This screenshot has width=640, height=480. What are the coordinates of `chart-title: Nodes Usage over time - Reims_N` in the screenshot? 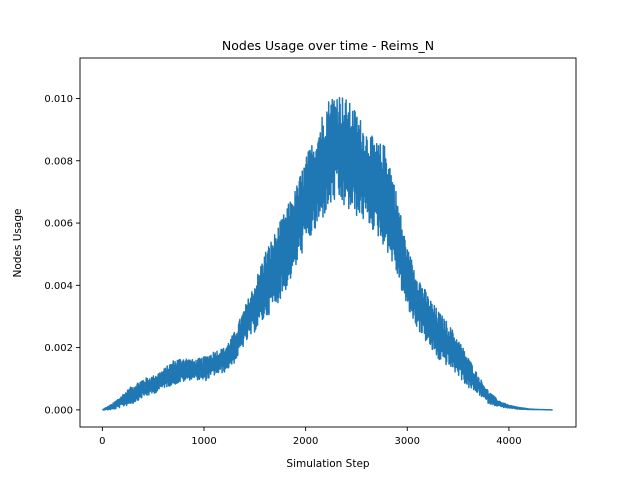 It's located at (328, 45).